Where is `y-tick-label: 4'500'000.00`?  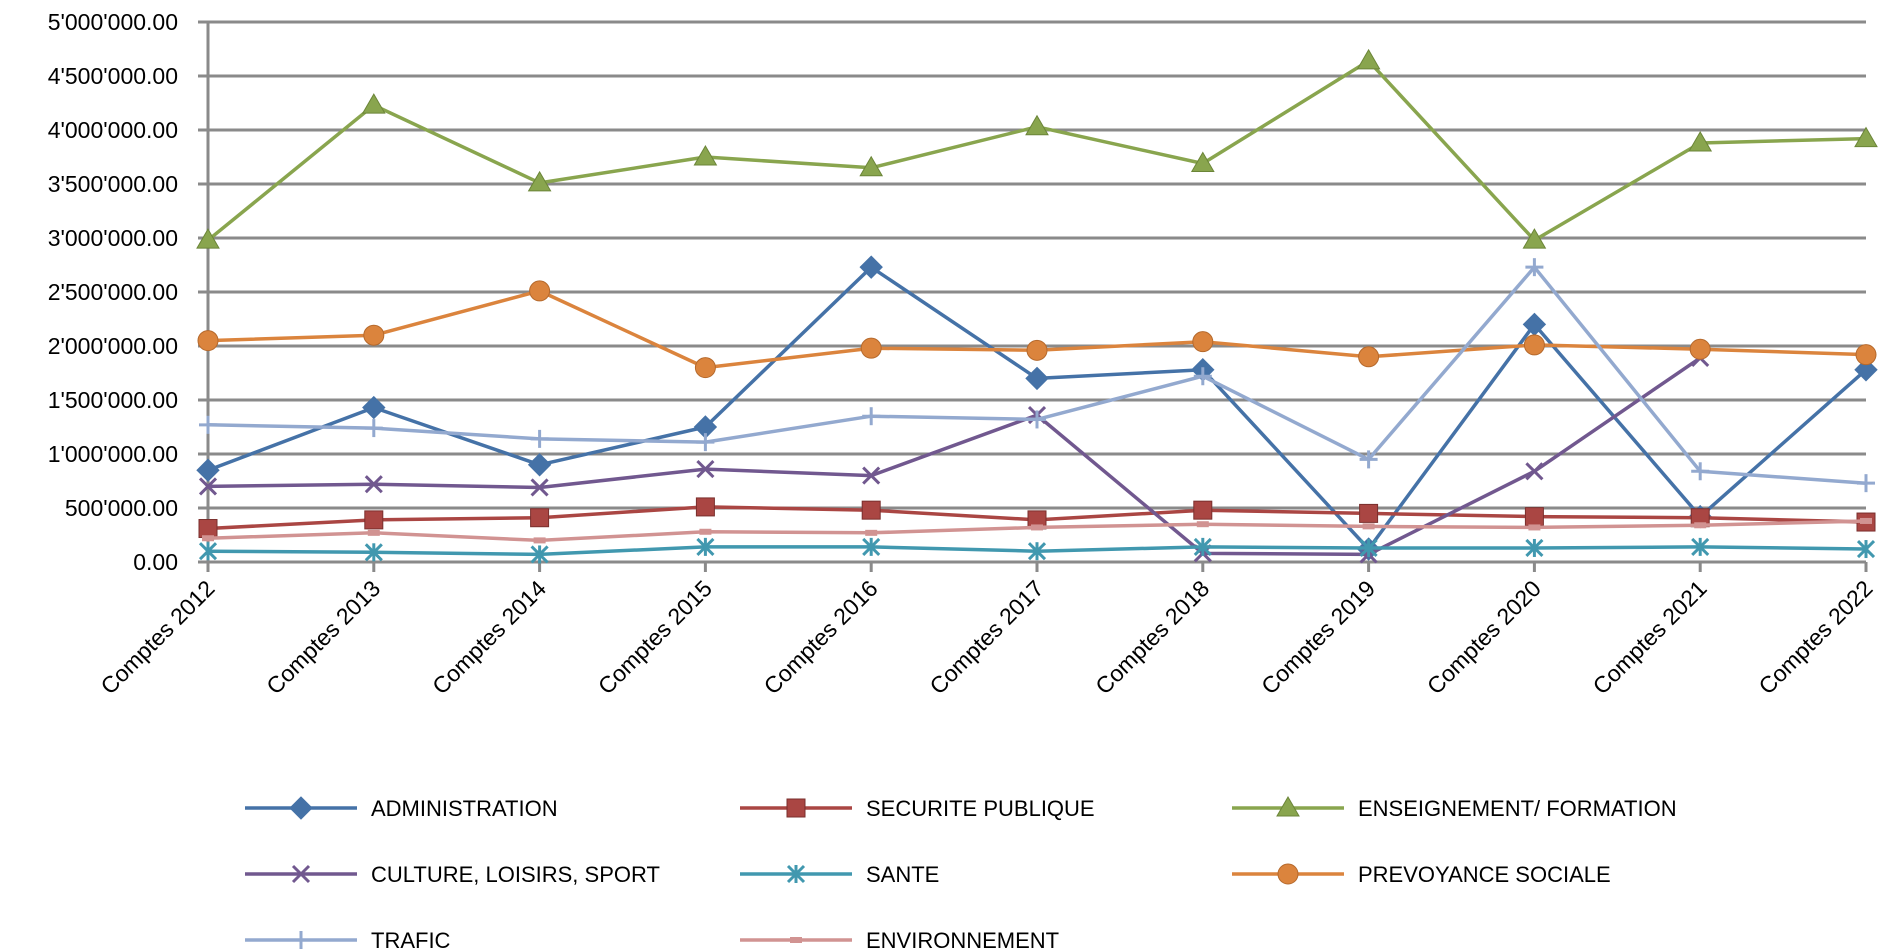 y-tick-label: 4'500'000.00 is located at coordinates (113, 76).